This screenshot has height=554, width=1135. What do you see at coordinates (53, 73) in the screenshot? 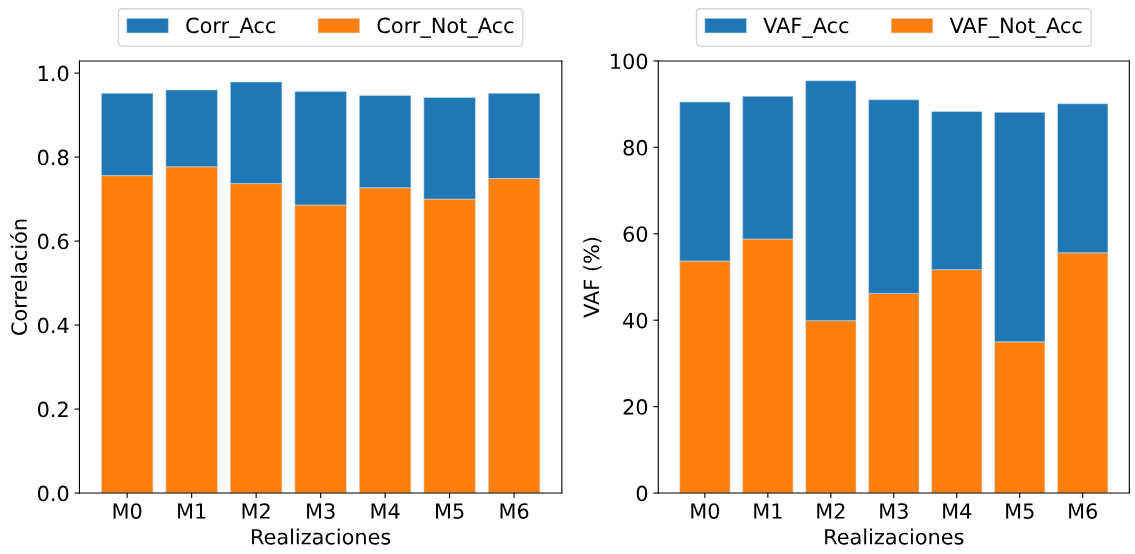
I see `y-tick-label: 1.0` at bounding box center [53, 73].